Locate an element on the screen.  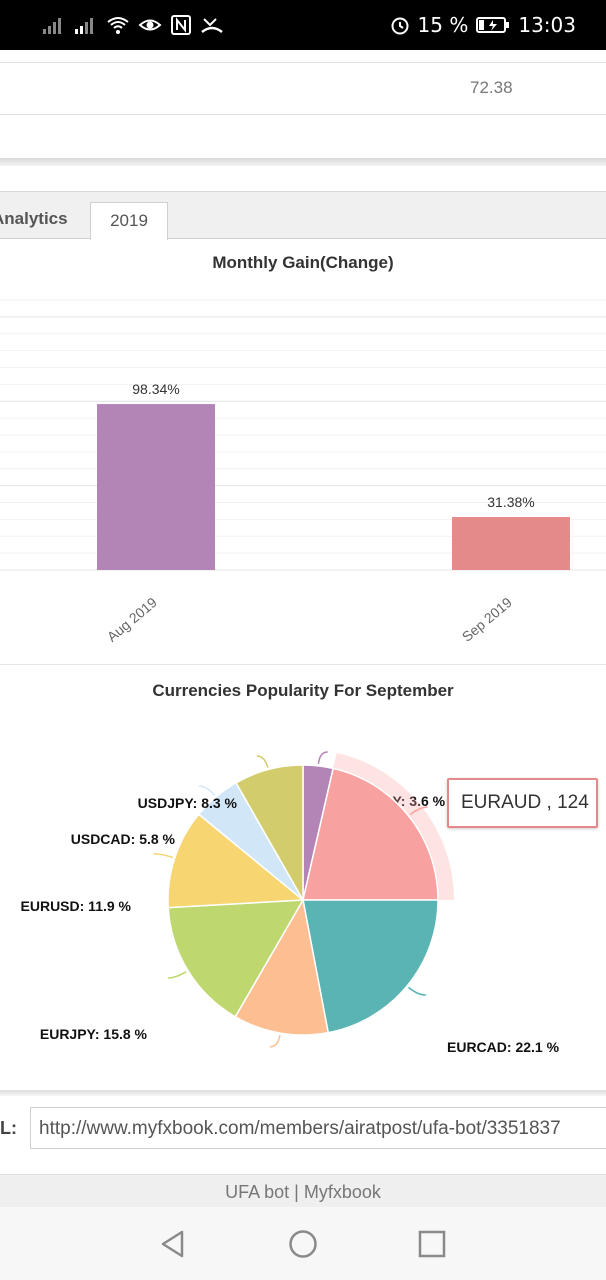
bar-aug-2019 is located at coordinates (156, 487).